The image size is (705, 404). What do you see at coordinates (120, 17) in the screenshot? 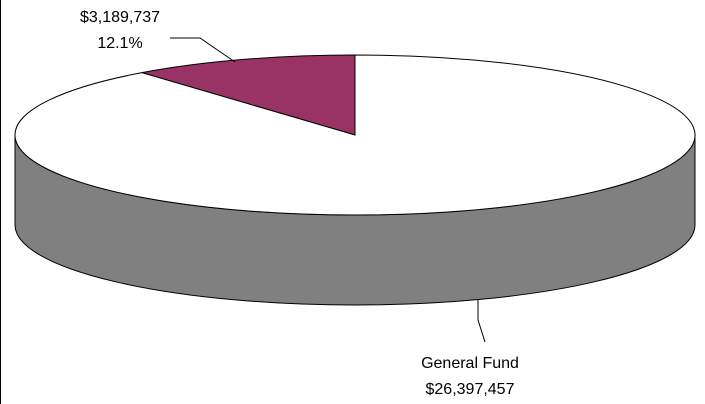
I see `value-label: $3,189,737` at bounding box center [120, 17].